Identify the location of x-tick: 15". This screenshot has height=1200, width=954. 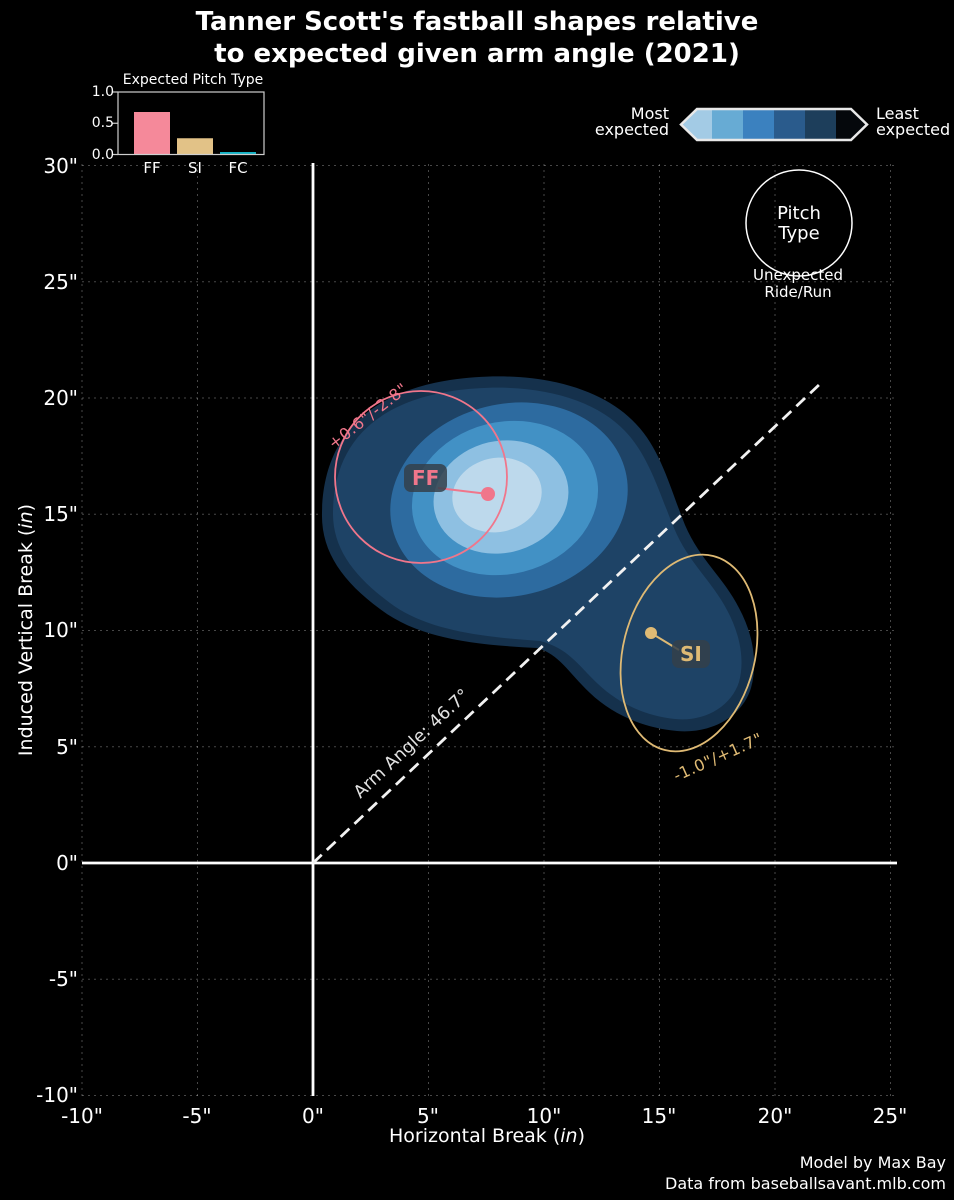
(659, 1116).